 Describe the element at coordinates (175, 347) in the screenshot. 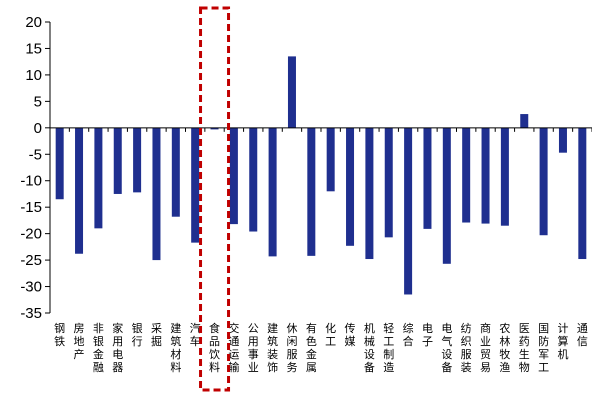

I see `x-tick-label: 建筑材料` at that location.